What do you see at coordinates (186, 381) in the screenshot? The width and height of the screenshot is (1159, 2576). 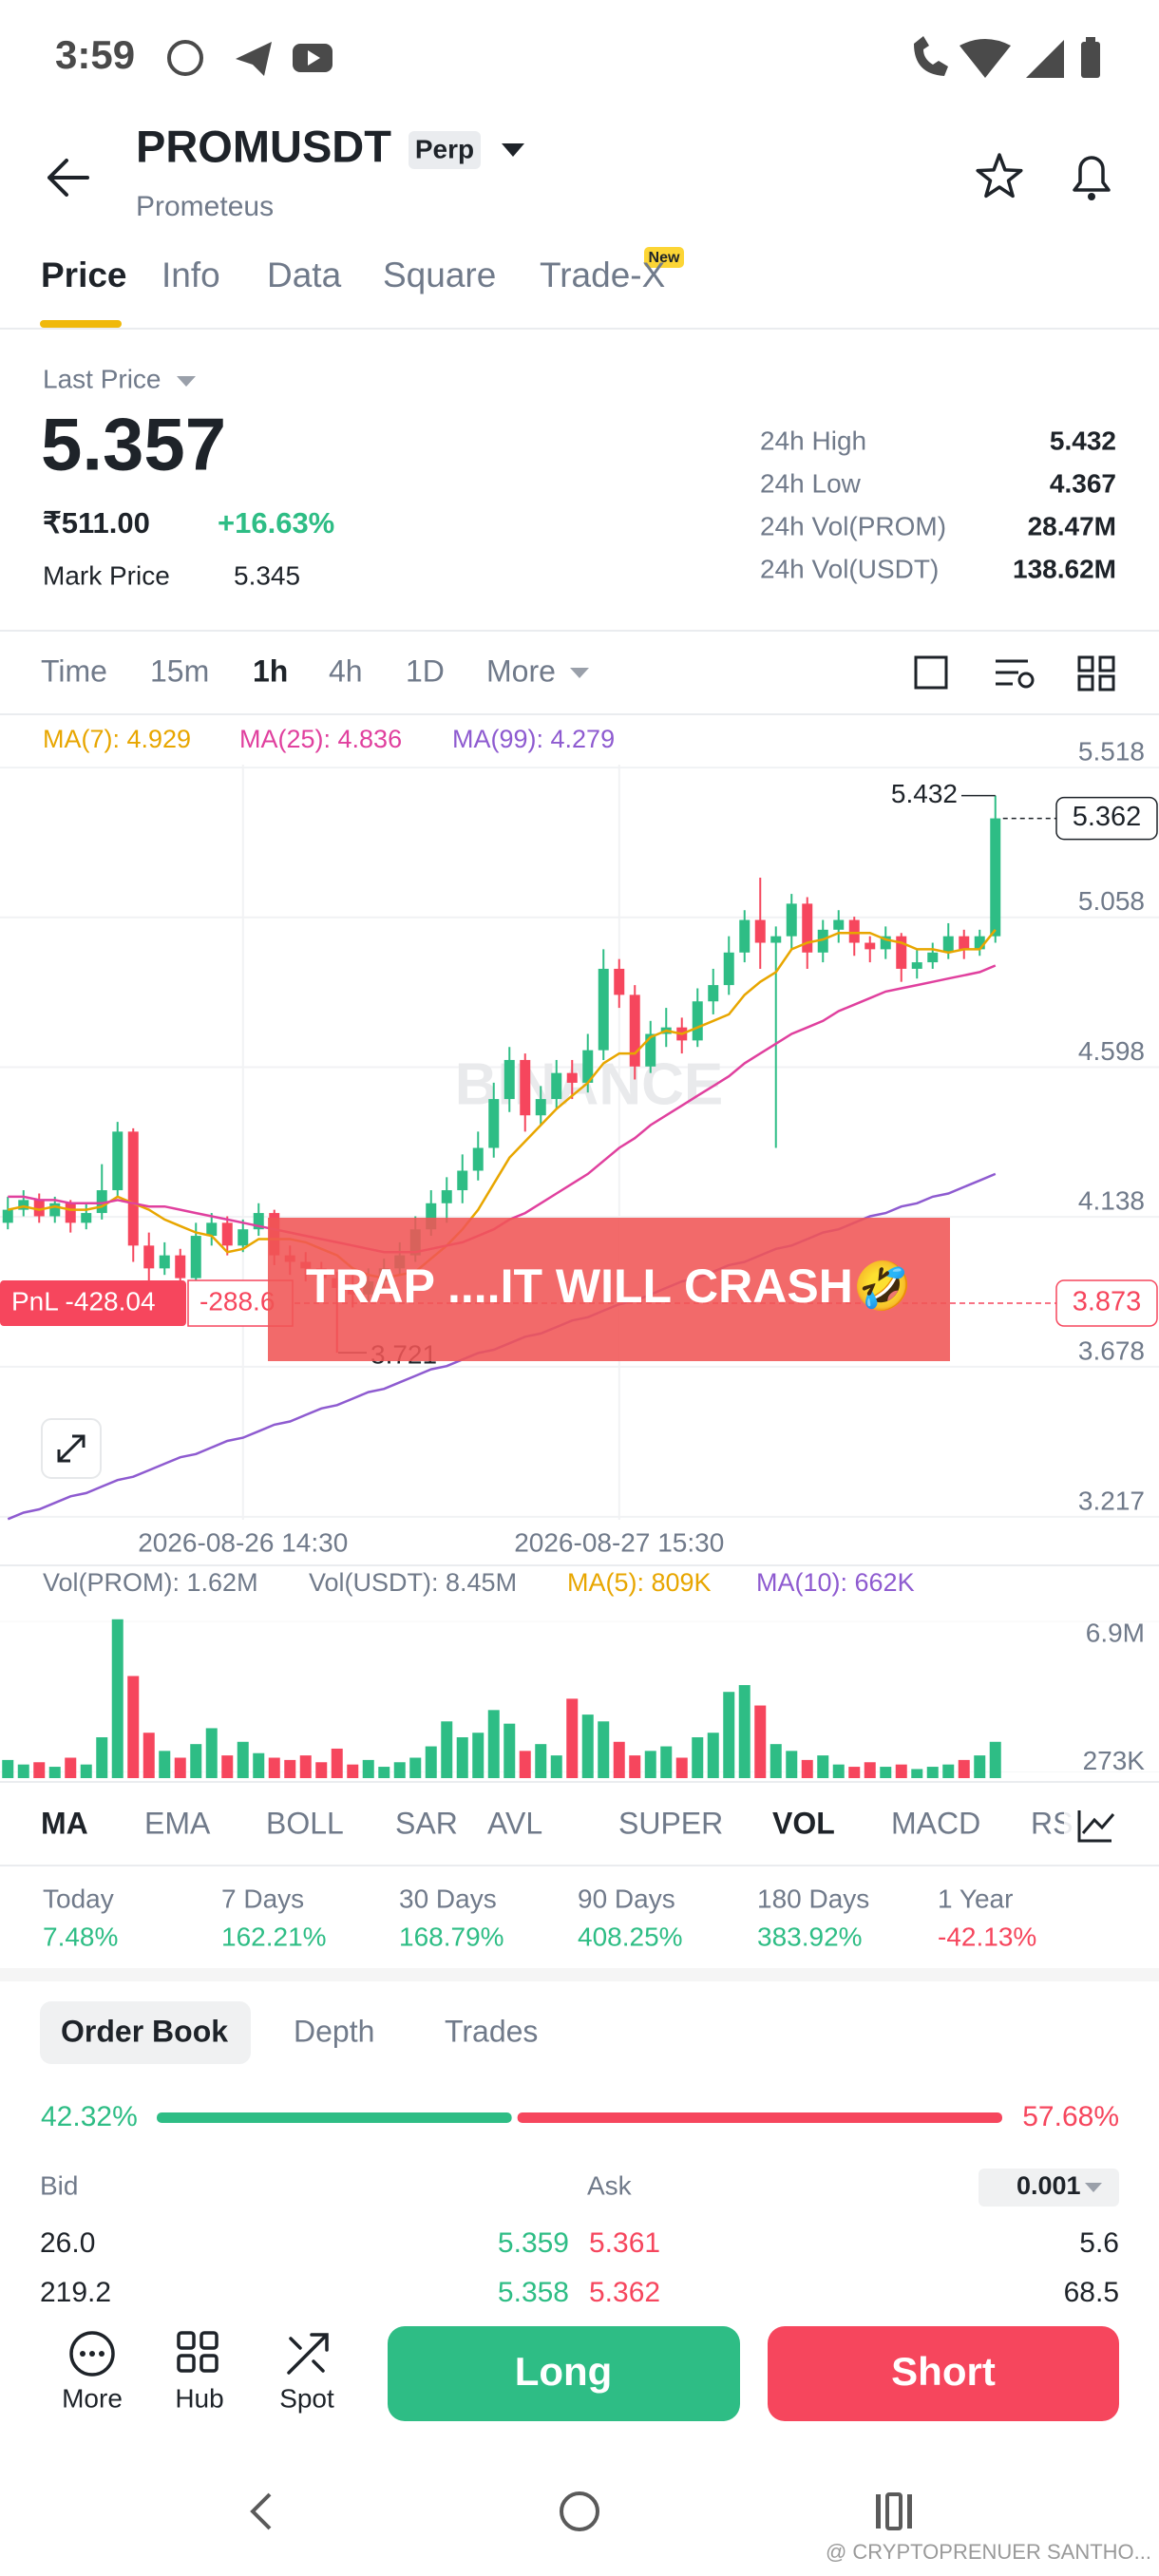 I see `caret` at bounding box center [186, 381].